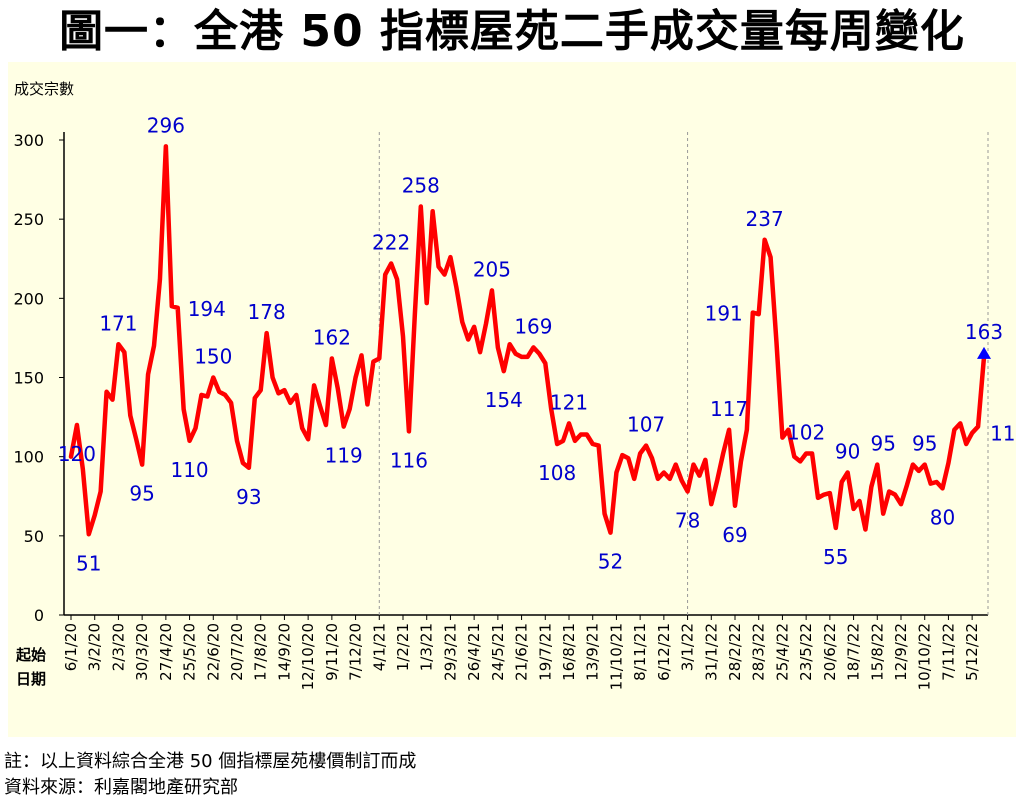 The height and width of the screenshot is (809, 1024). What do you see at coordinates (450, 652) in the screenshot?
I see `x-tick-label: 29/3/21` at bounding box center [450, 652].